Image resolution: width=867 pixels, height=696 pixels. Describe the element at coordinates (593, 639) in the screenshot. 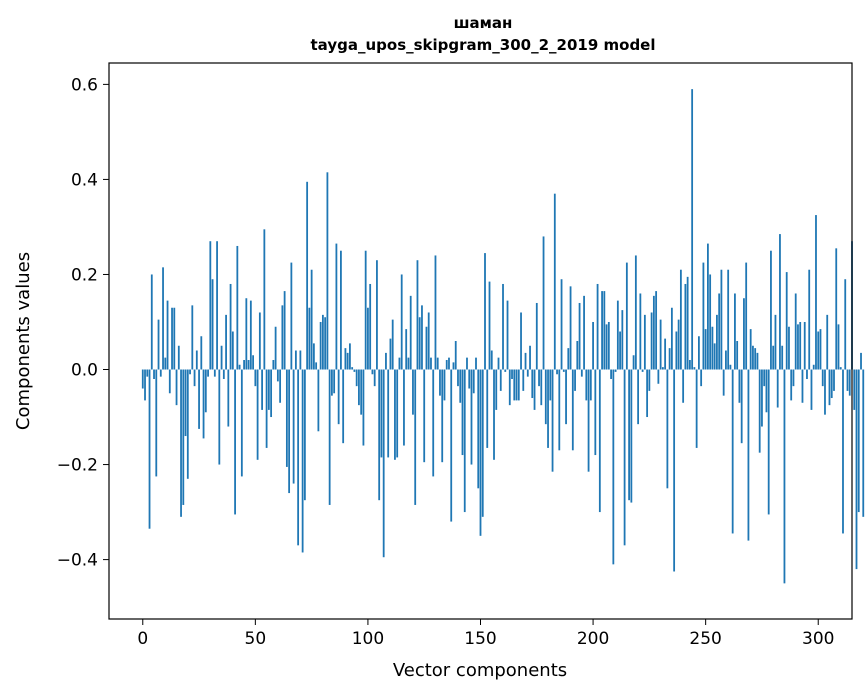

I see `x-tick-label: 200` at that location.